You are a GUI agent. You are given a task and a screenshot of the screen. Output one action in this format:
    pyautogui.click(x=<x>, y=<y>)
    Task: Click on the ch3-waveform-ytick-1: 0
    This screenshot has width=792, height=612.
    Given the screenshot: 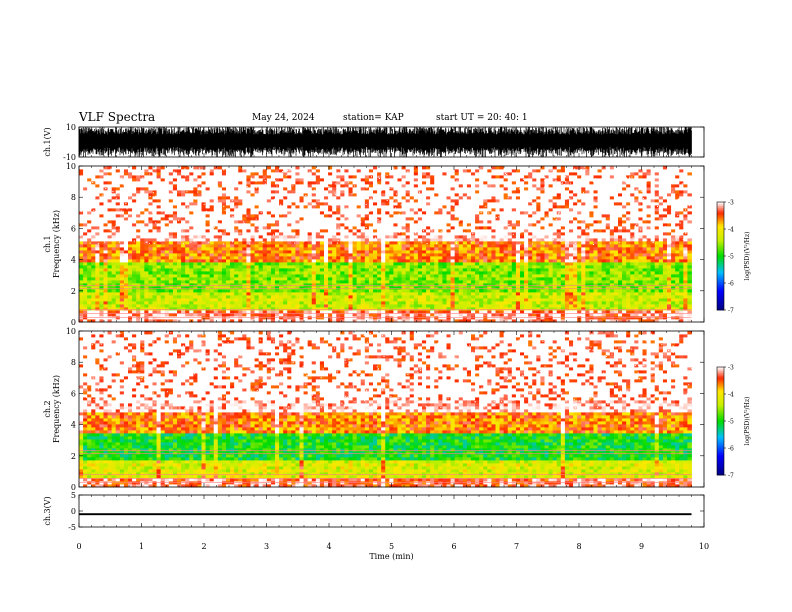 What is the action you would take?
    pyautogui.click(x=73, y=511)
    